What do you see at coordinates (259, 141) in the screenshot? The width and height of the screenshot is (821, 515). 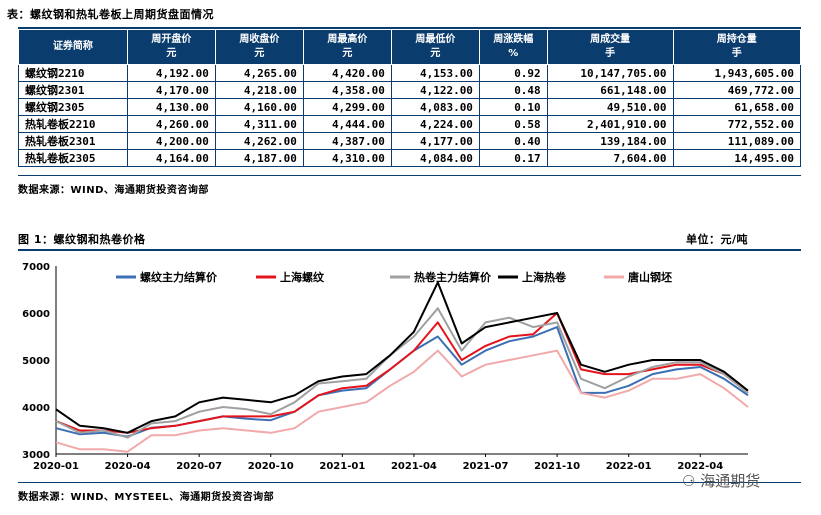 I see `cell: 4,262.00` at bounding box center [259, 141].